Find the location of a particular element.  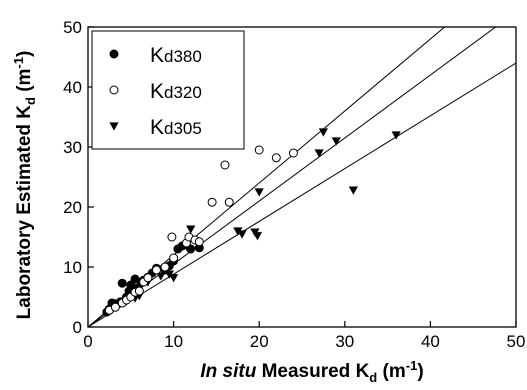

y-axis-title-close: ) is located at coordinates (24, 54).